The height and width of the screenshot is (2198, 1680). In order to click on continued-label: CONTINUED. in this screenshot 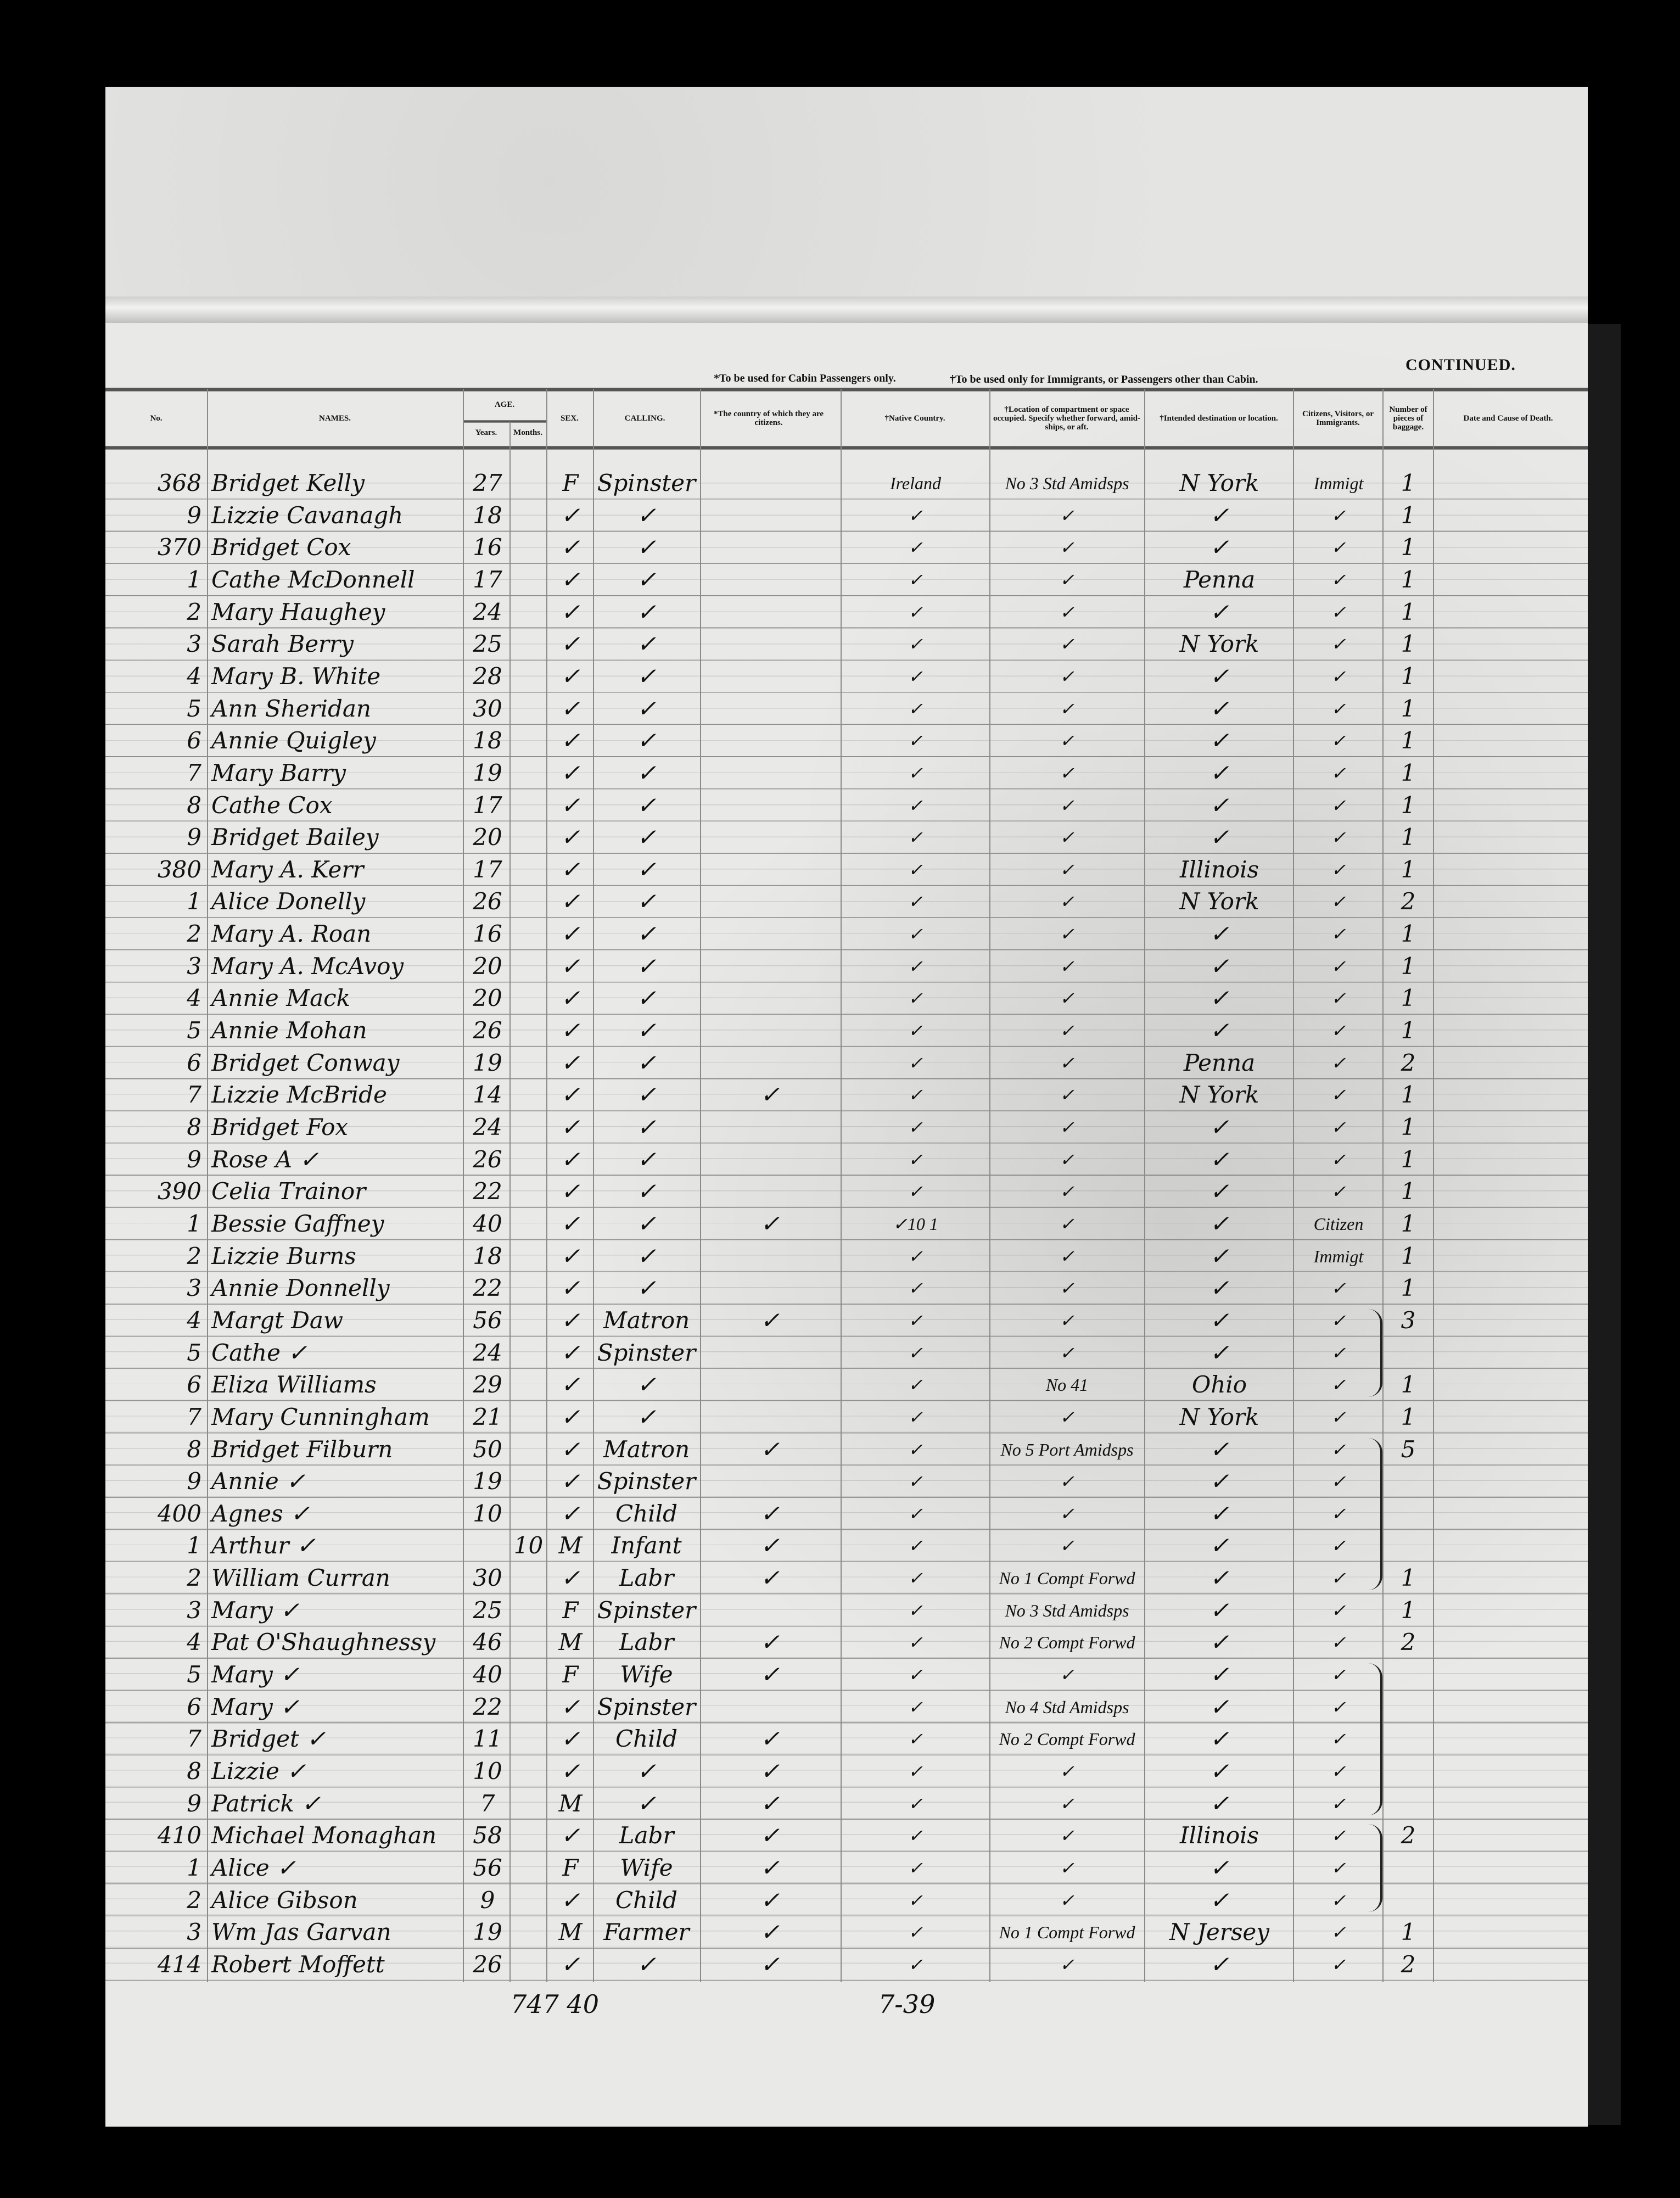, I will do `click(1460, 365)`.